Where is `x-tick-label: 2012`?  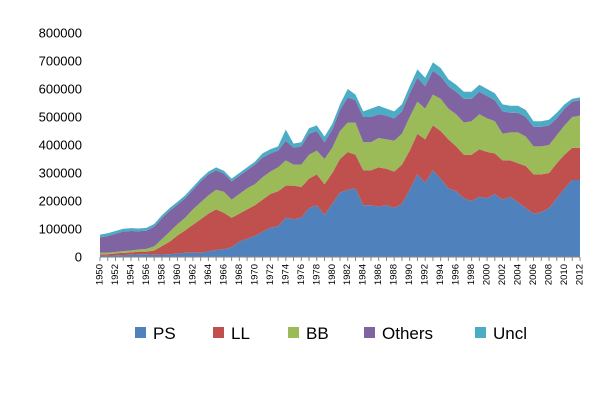 x-tick-label: 2012 is located at coordinates (580, 274).